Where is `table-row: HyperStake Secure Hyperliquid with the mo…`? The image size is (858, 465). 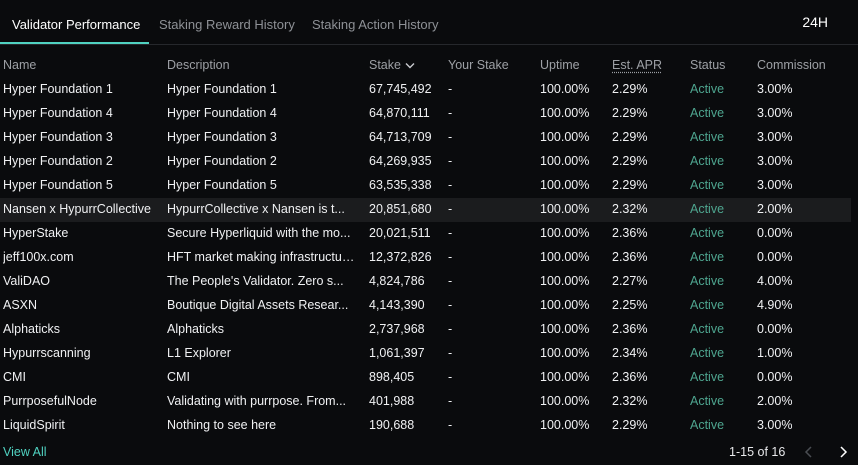 table-row: HyperStake Secure Hyperliquid with the mo… is located at coordinates (425, 234).